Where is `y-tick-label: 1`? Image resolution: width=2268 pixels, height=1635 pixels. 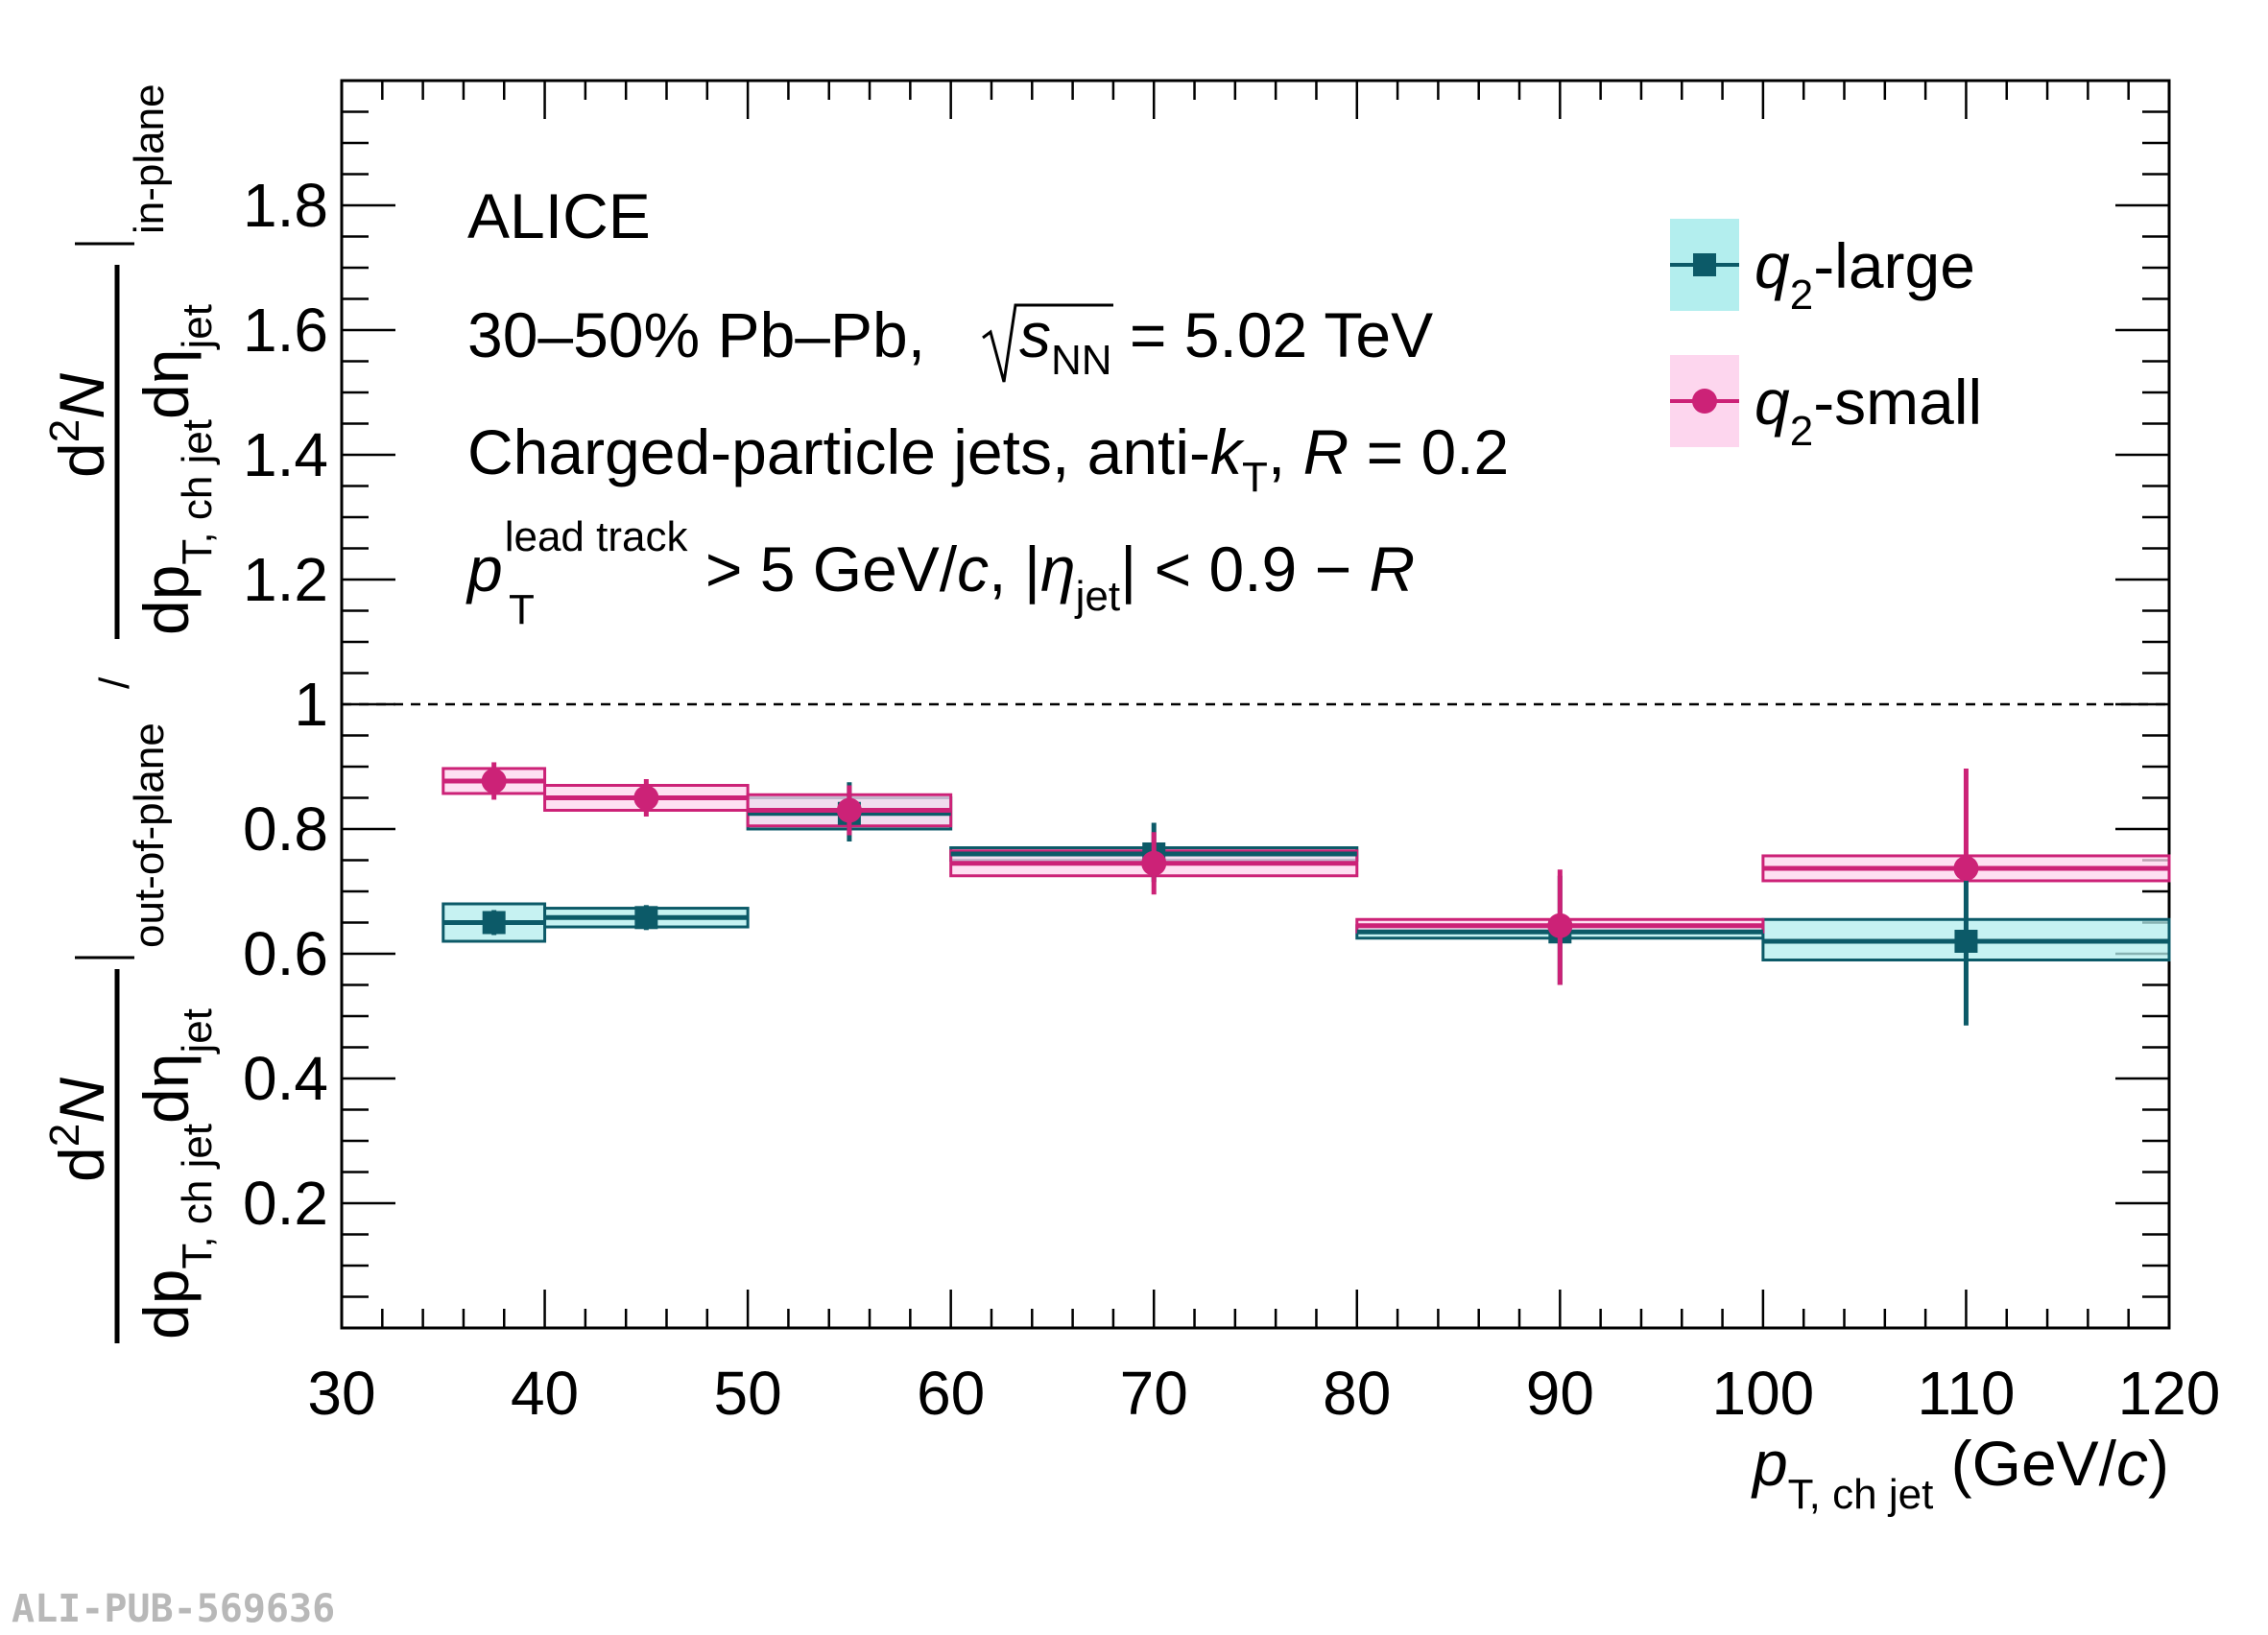 y-tick-label: 1 is located at coordinates (311, 704).